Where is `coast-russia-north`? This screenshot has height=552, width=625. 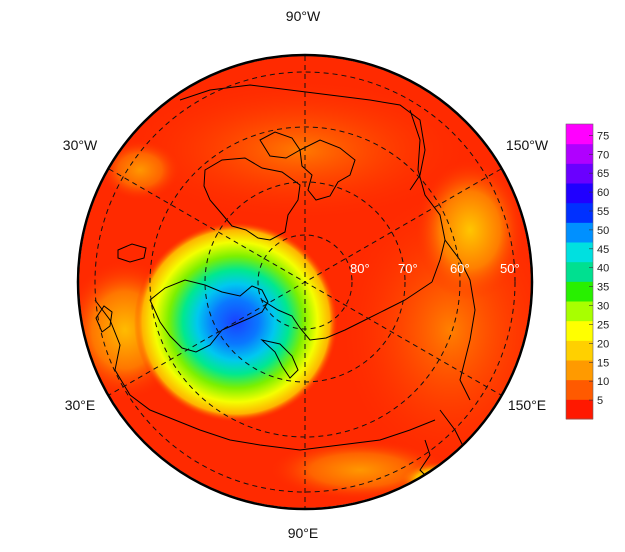
coast-russia-north is located at coordinates (347, 311).